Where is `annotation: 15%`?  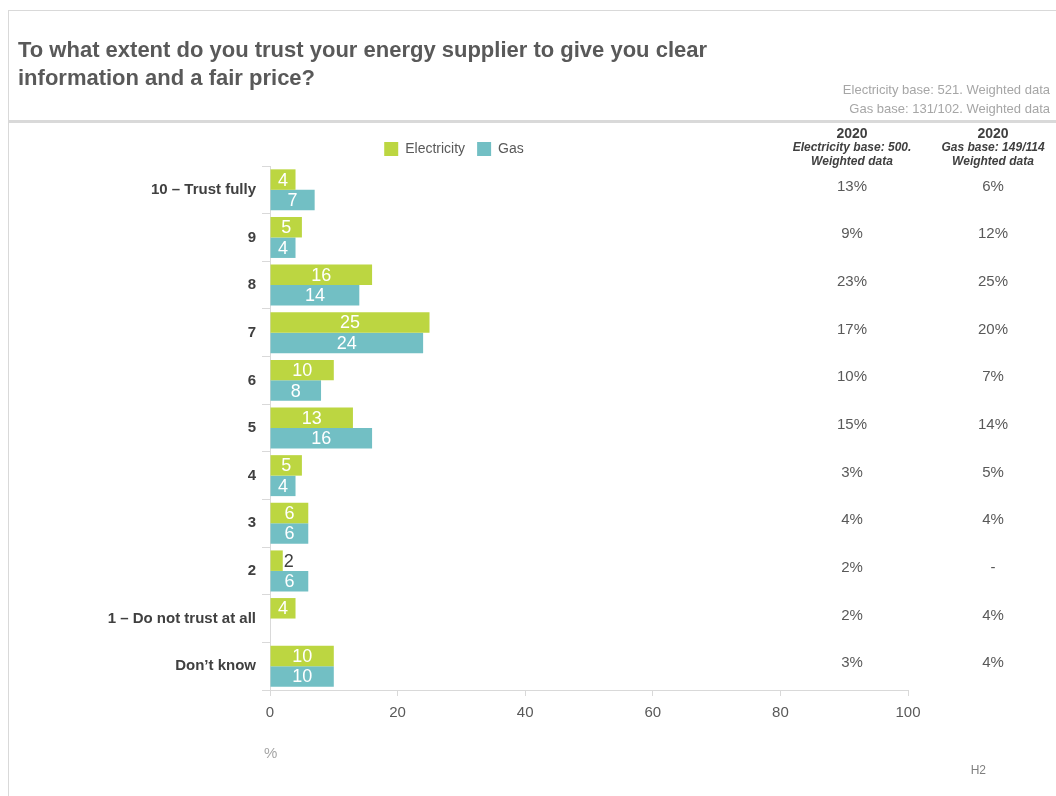
annotation: 15% is located at coordinates (852, 423).